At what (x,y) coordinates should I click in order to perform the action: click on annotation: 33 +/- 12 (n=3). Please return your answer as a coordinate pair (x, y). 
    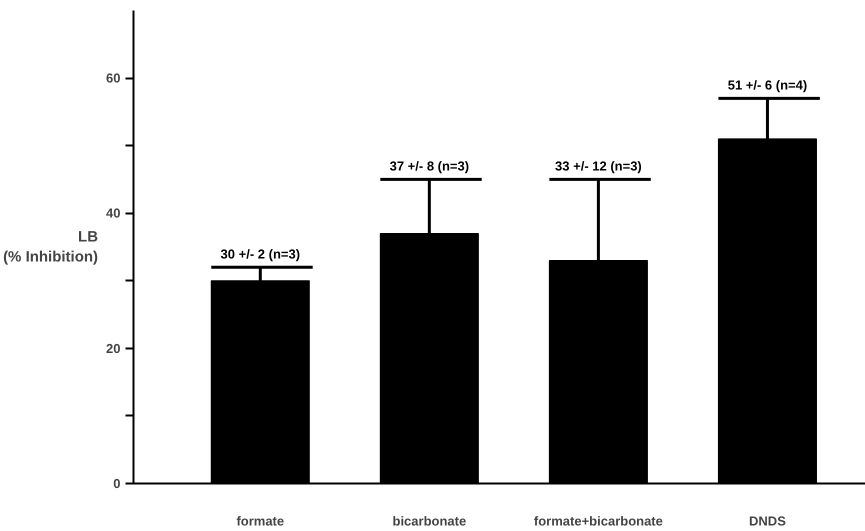
    Looking at the image, I should click on (598, 166).